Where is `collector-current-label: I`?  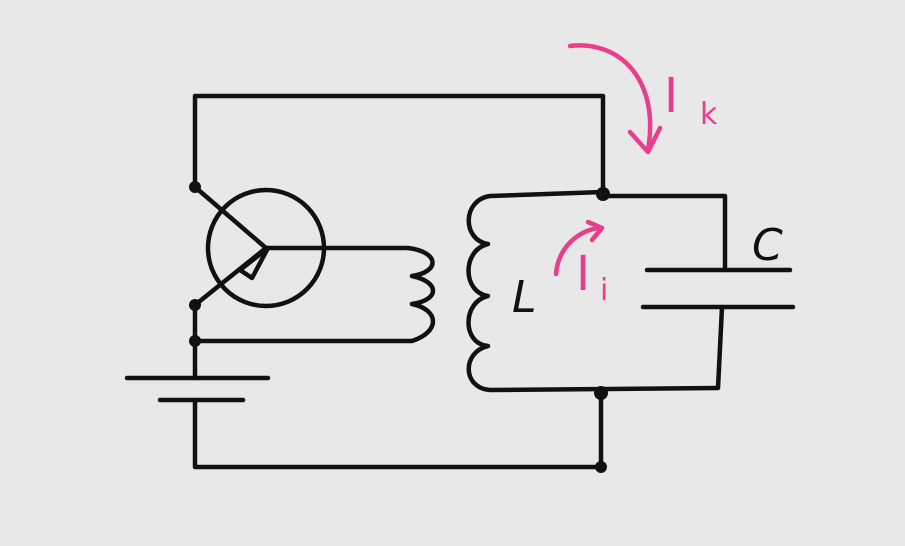 collector-current-label: I is located at coordinates (671, 96).